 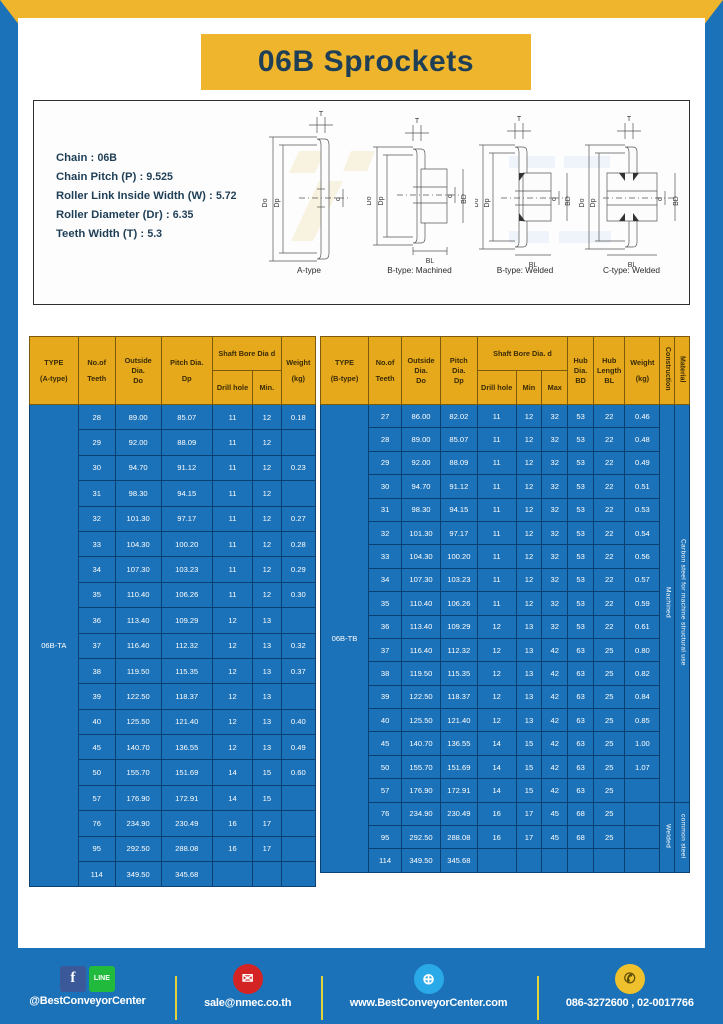 What do you see at coordinates (496, 837) in the screenshot?
I see `cell-drill-hole: 16` at bounding box center [496, 837].